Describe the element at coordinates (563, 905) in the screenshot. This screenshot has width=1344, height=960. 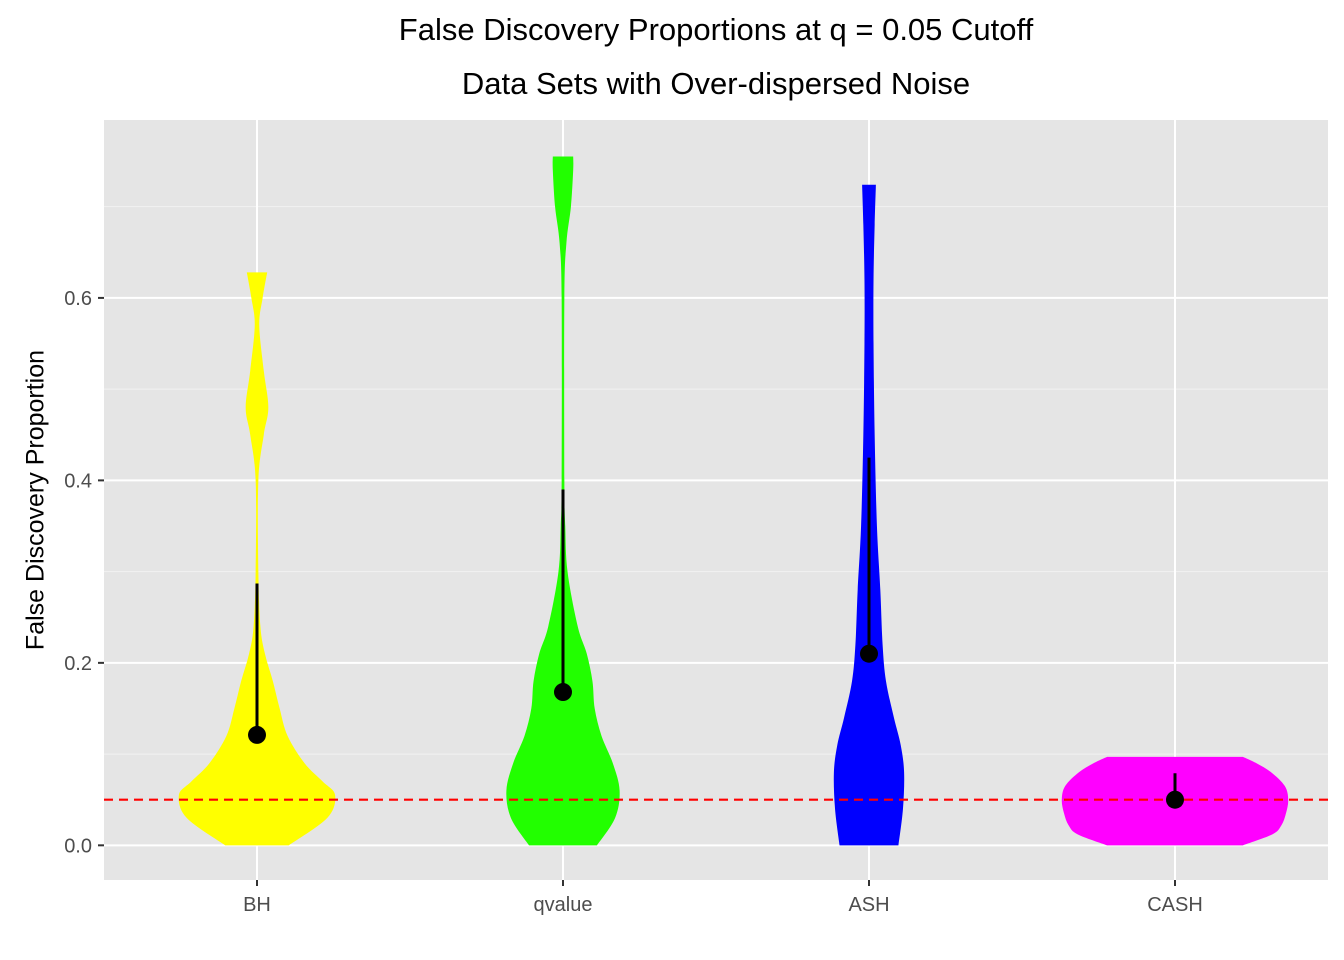
I see `x-tick-label: qvalue` at that location.